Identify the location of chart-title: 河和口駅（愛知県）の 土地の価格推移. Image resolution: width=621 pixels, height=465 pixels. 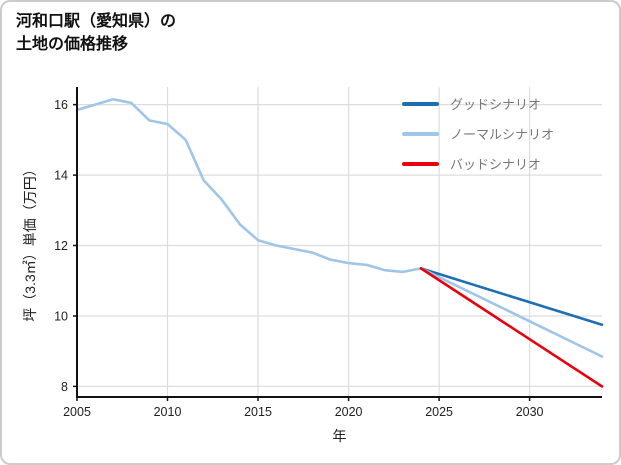
(96, 33).